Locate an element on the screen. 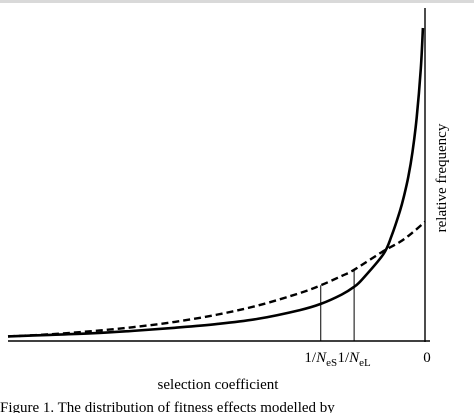  x-tick-label-neS: 1/NeS is located at coordinates (320, 359).